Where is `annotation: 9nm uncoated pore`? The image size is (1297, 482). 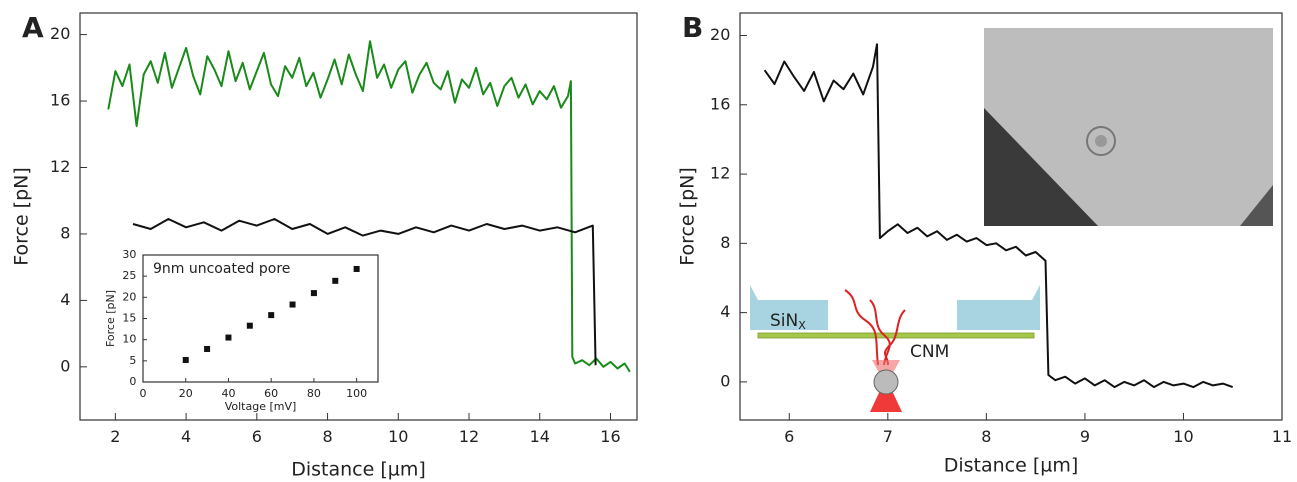 annotation: 9nm uncoated pore is located at coordinates (221, 269).